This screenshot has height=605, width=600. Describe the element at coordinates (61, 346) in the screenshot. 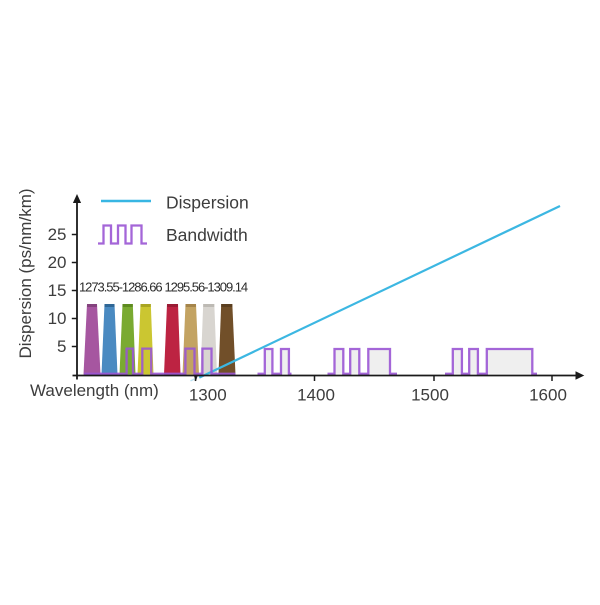

I see `svg-text: 5` at that location.